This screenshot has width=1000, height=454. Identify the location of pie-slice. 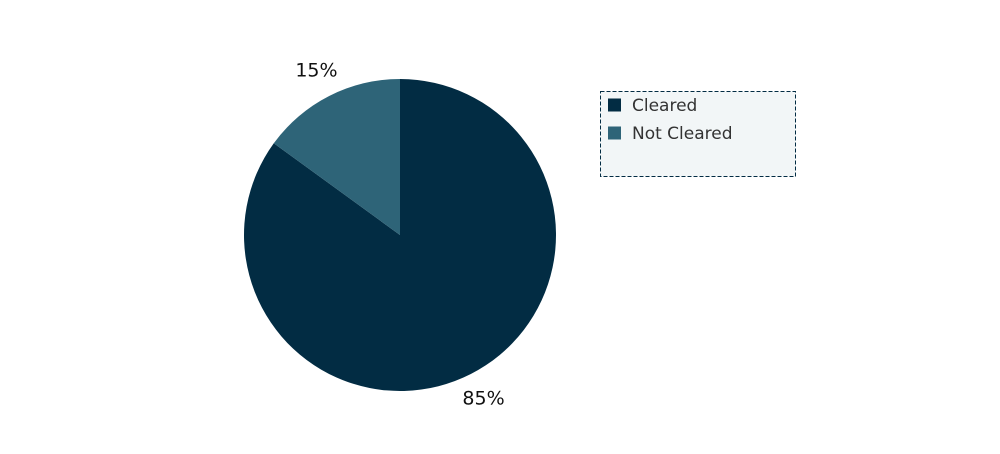
(336, 157).